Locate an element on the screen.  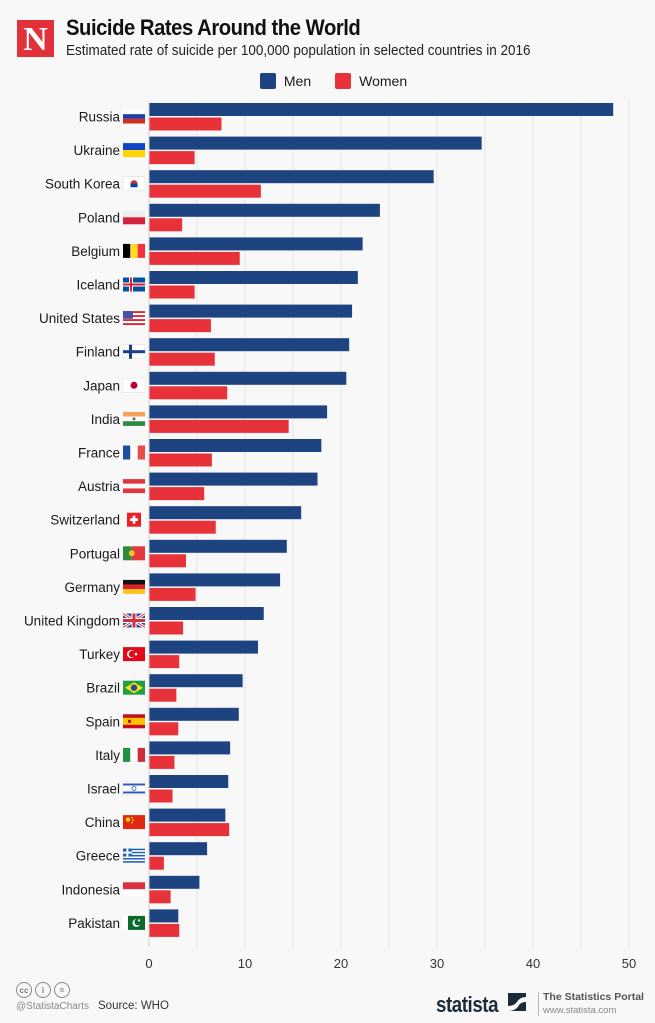
country-label: South Korea is located at coordinates (83, 184).